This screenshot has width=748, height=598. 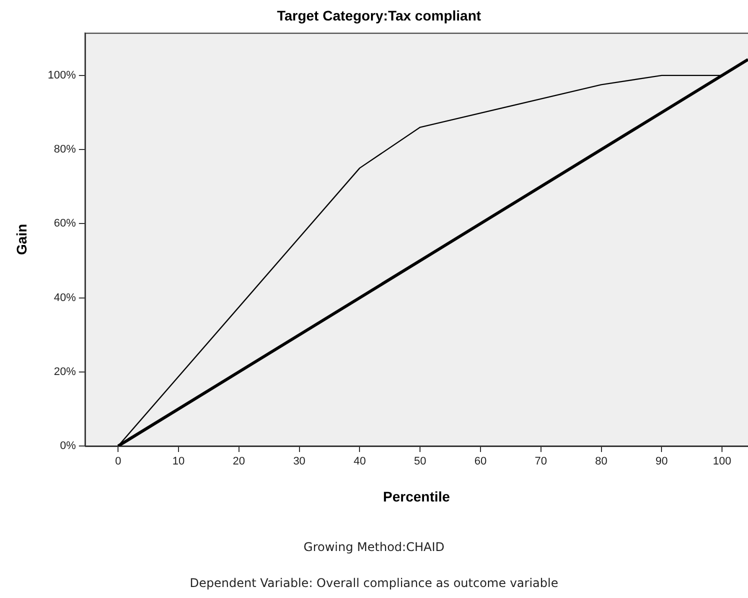 What do you see at coordinates (601, 462) in the screenshot?
I see `x-tick-label: 80` at bounding box center [601, 462].